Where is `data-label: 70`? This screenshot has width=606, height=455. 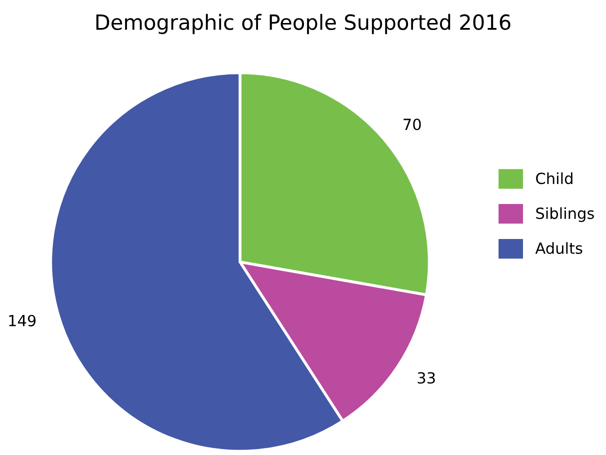
data-label: 70 is located at coordinates (412, 124).